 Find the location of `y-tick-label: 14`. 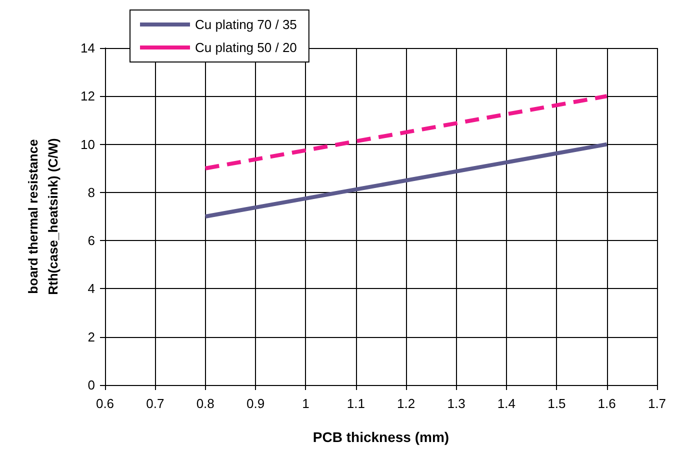

y-tick-label: 14 is located at coordinates (87, 48).